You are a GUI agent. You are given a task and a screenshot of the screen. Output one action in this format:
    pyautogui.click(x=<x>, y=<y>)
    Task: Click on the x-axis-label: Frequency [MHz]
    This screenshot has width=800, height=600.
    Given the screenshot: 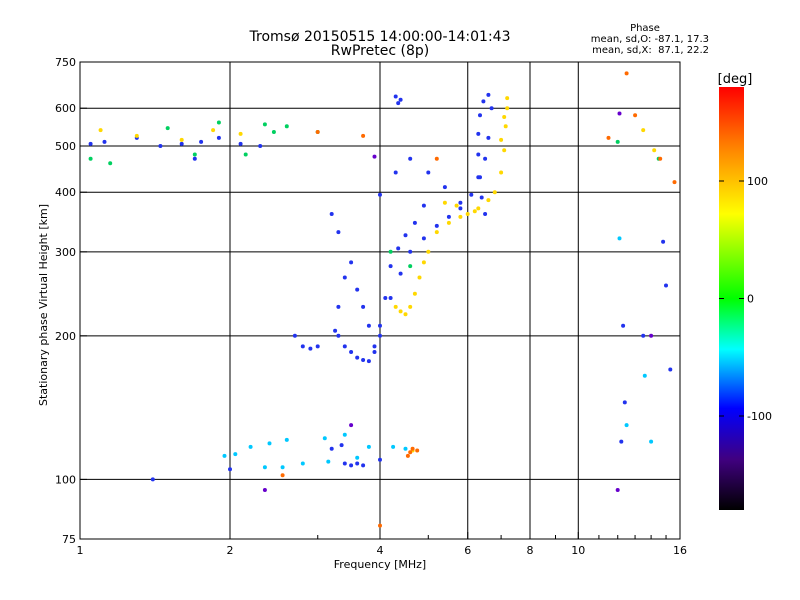 What is the action you would take?
    pyautogui.click(x=380, y=564)
    